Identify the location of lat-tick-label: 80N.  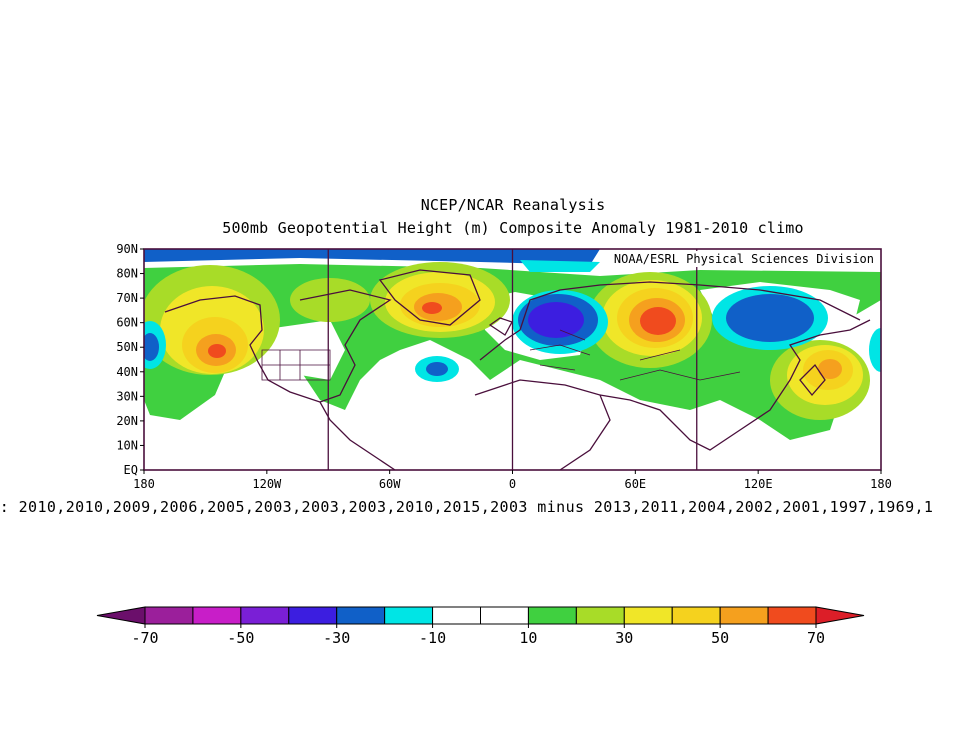
(127, 274).